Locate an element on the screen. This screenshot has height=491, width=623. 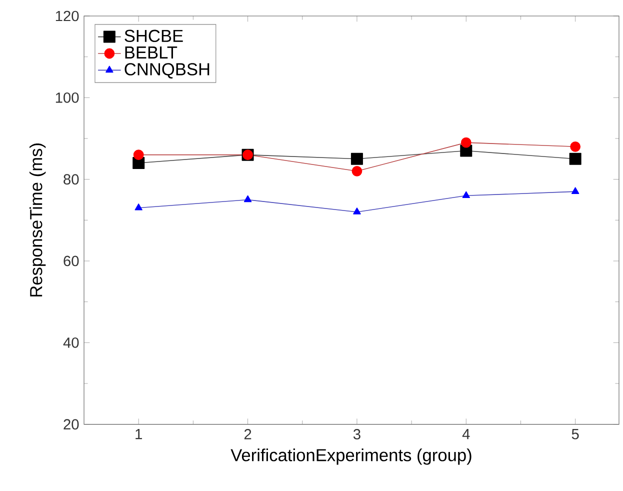
y-tick-label: 100 is located at coordinates (67, 97).